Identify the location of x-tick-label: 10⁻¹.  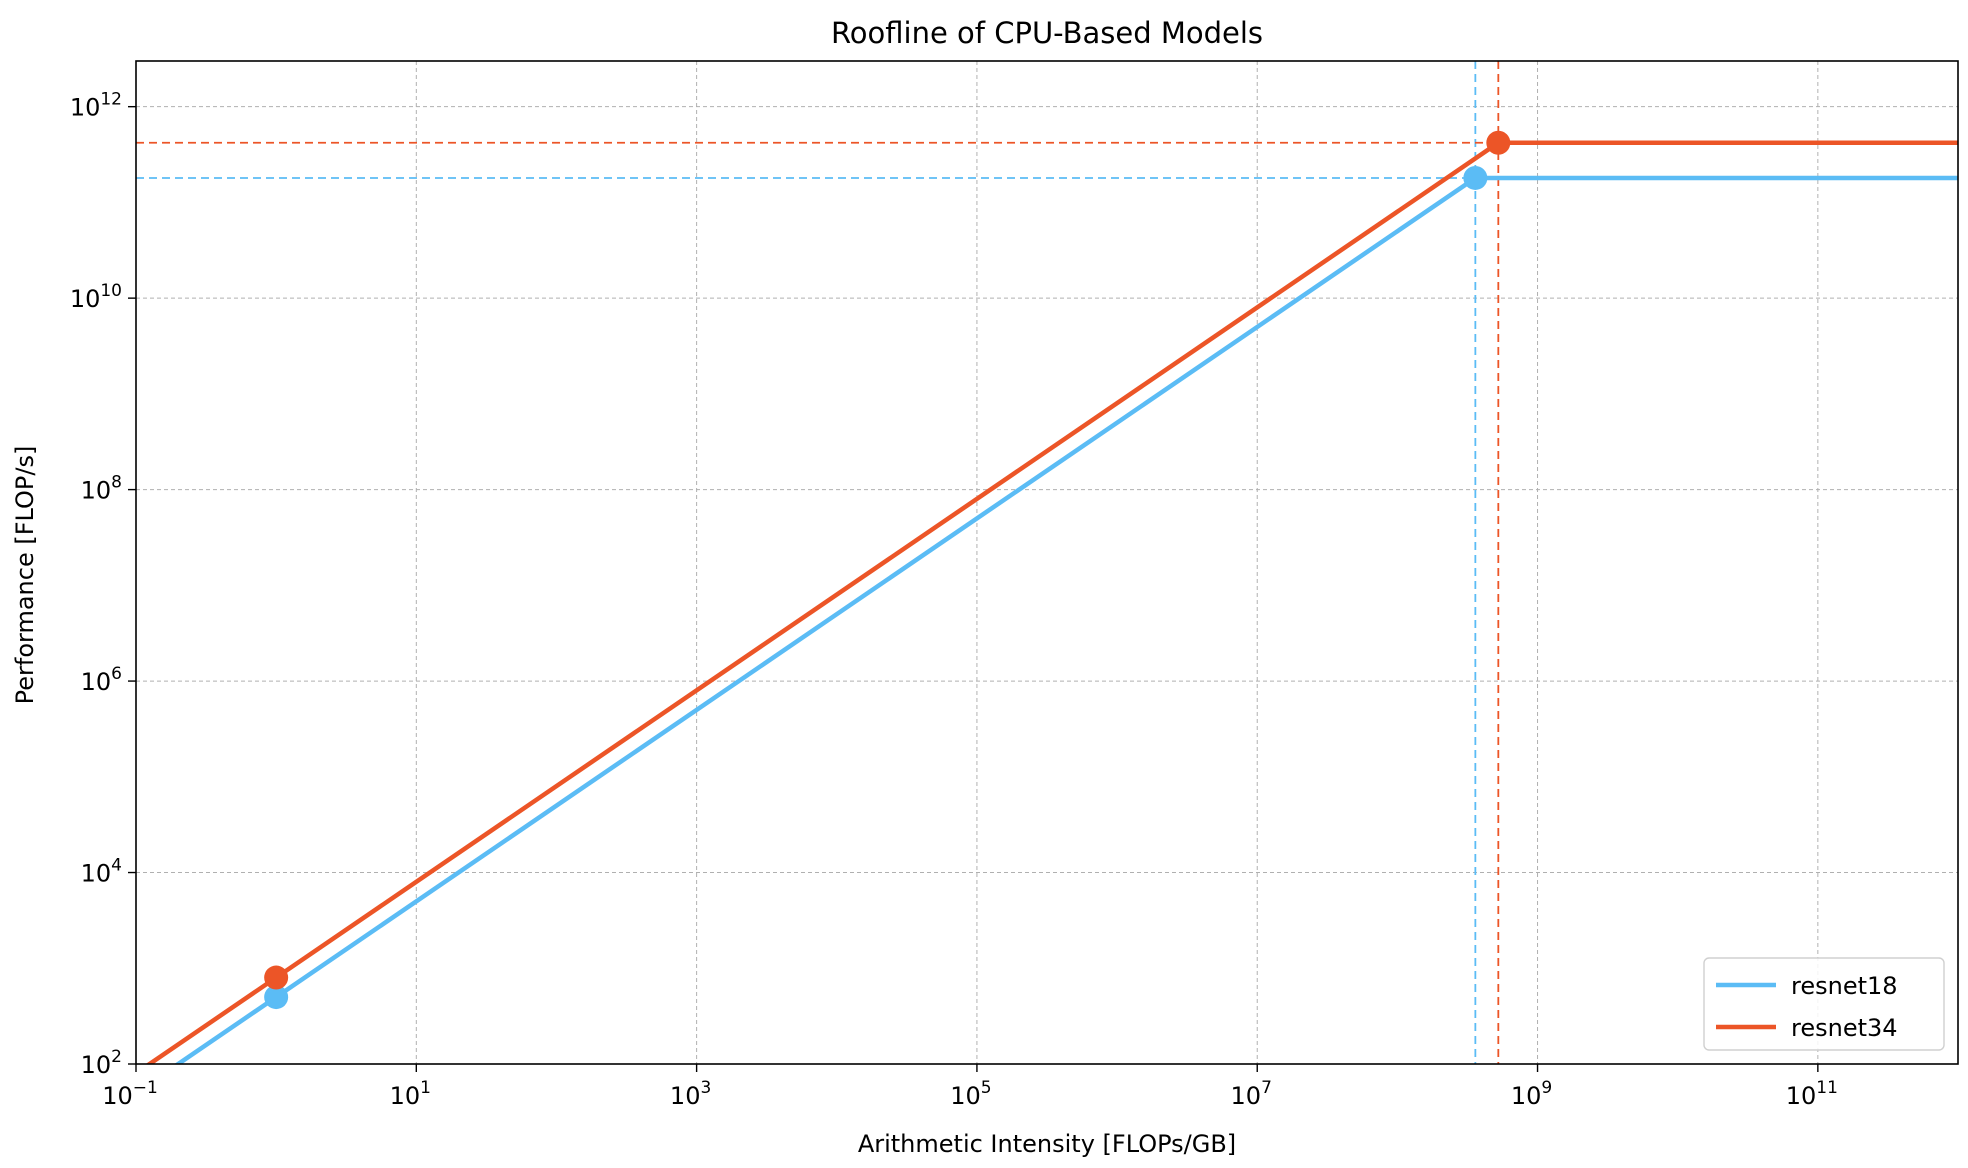
(130, 1094).